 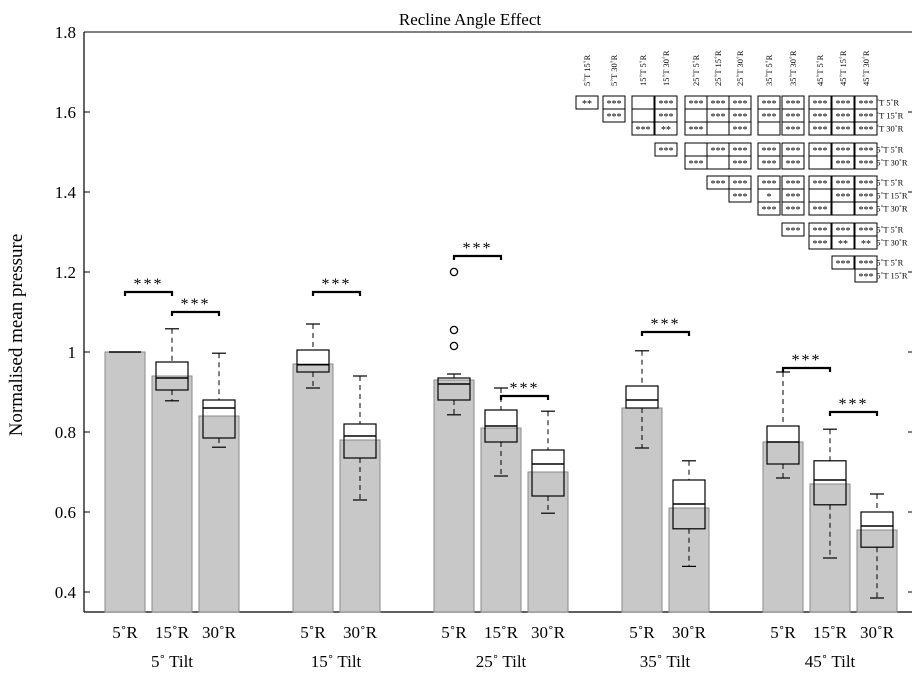 I want to click on y-tick-label: 1.6, so click(x=65, y=112).